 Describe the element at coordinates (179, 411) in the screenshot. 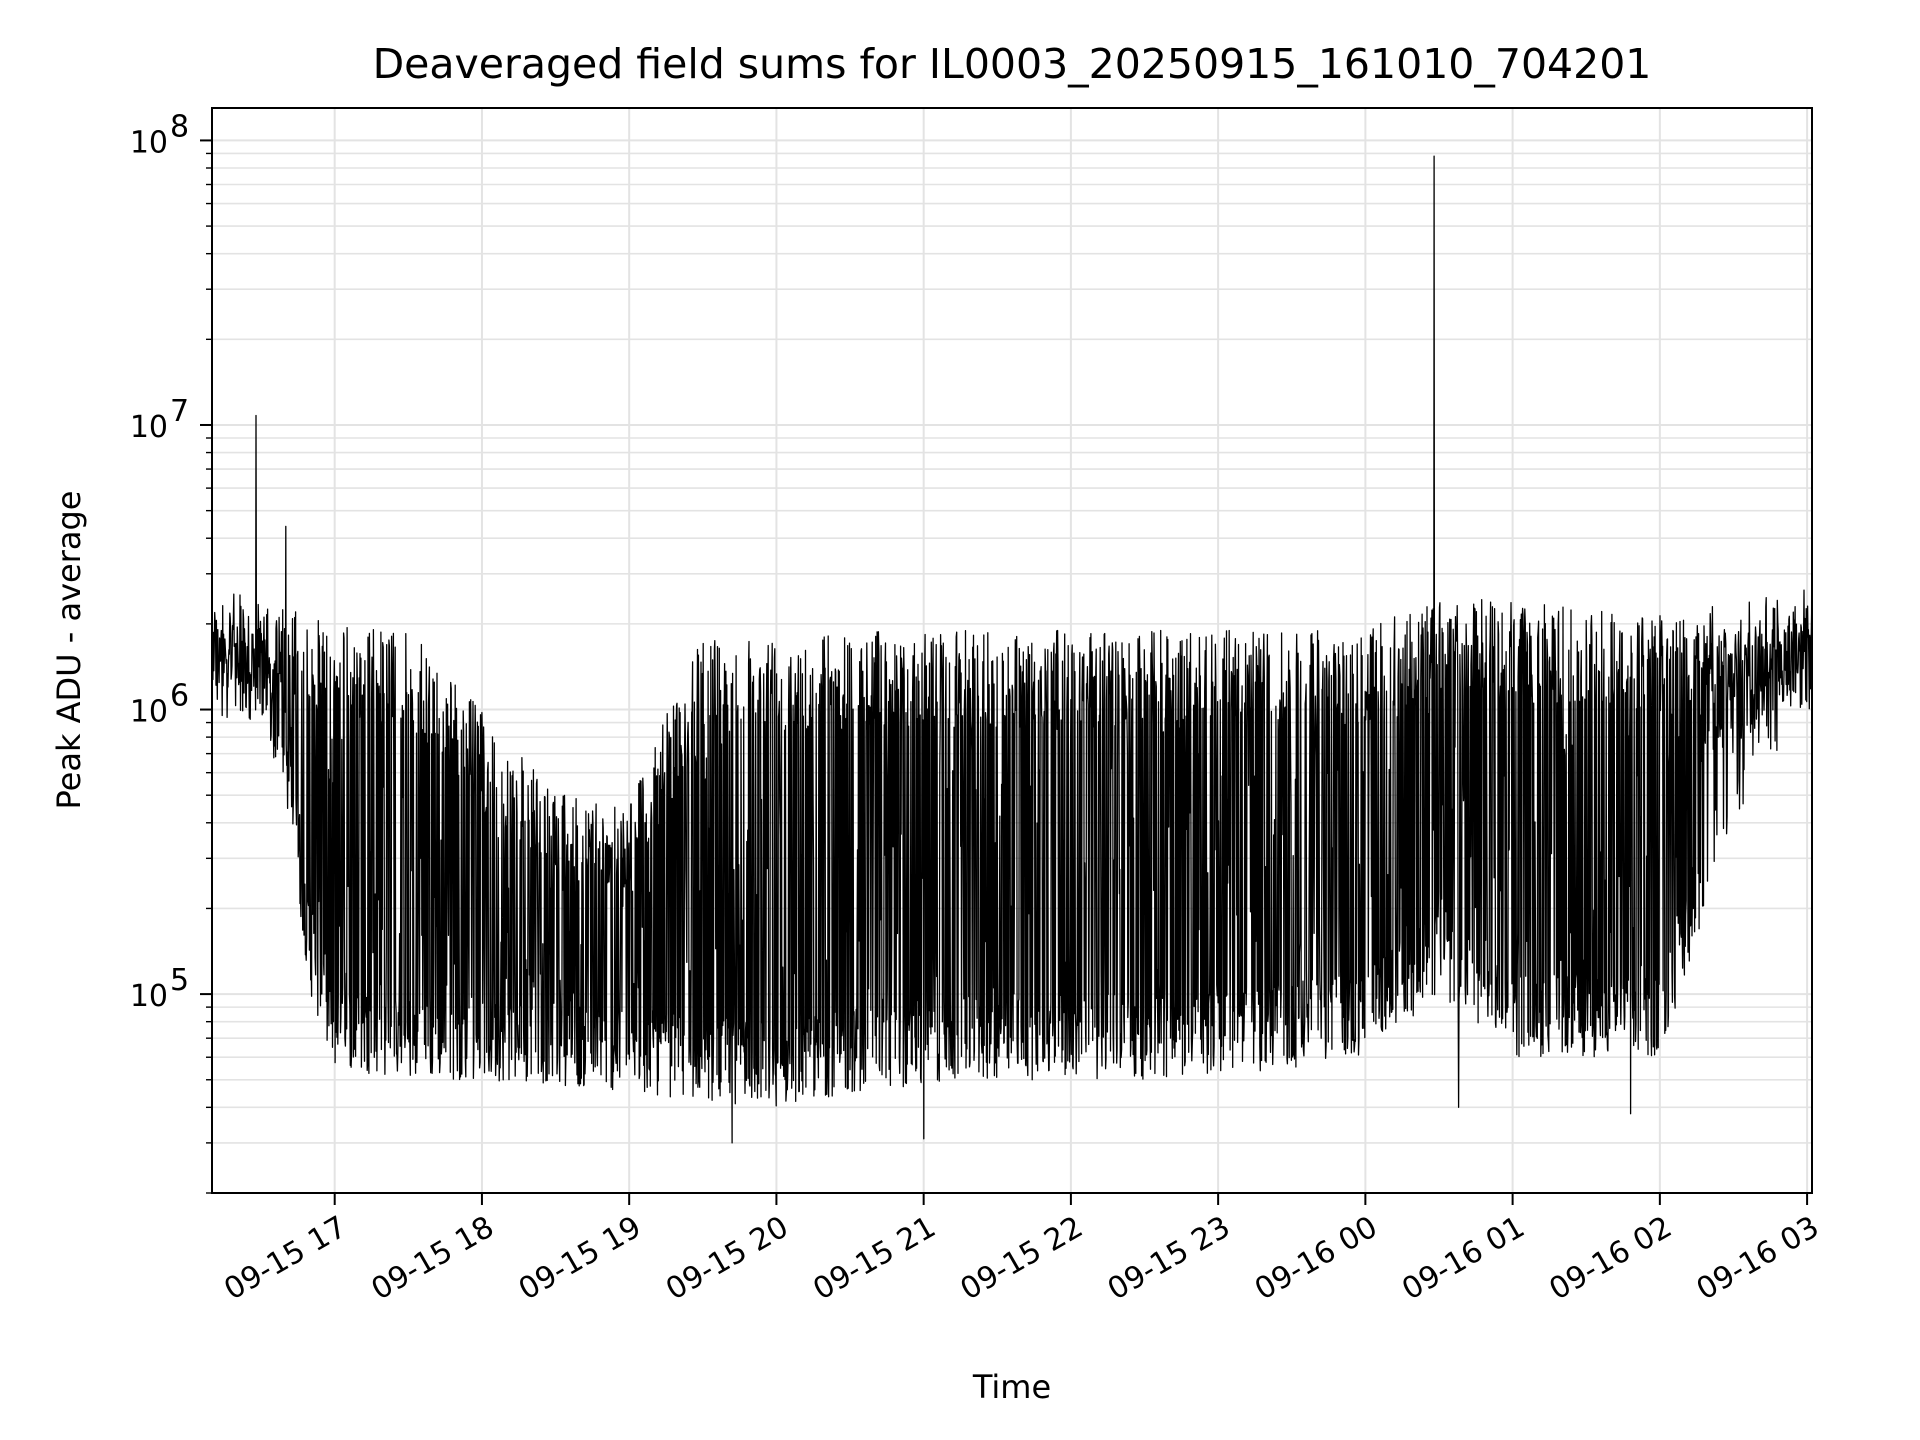

I see `y-tick-exponent: 7` at that location.